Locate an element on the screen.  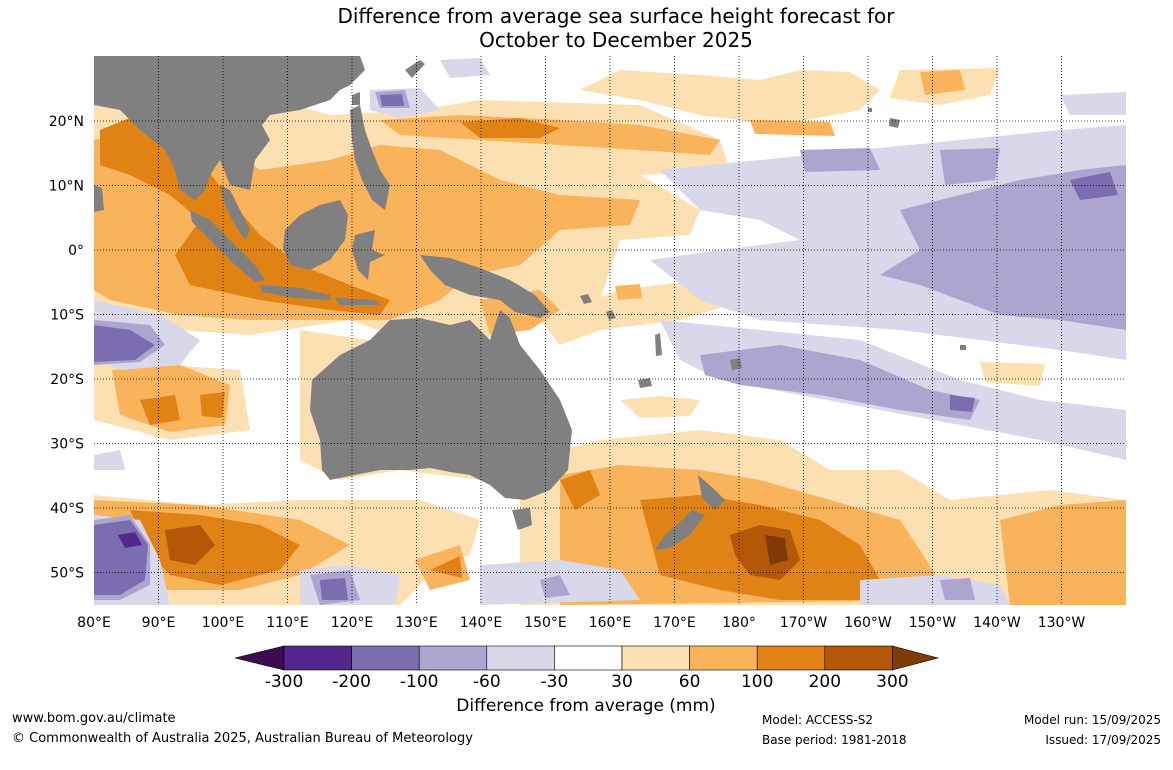
lat-tick-label: 10°N is located at coordinates (66, 187).